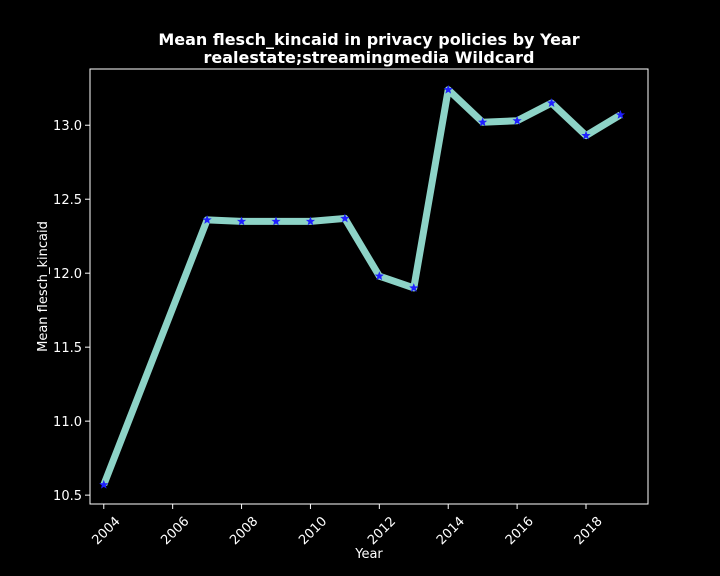 The width and height of the screenshot is (720, 576). Describe the element at coordinates (67, 348) in the screenshot. I see `y-tick-label: 11.5` at that location.